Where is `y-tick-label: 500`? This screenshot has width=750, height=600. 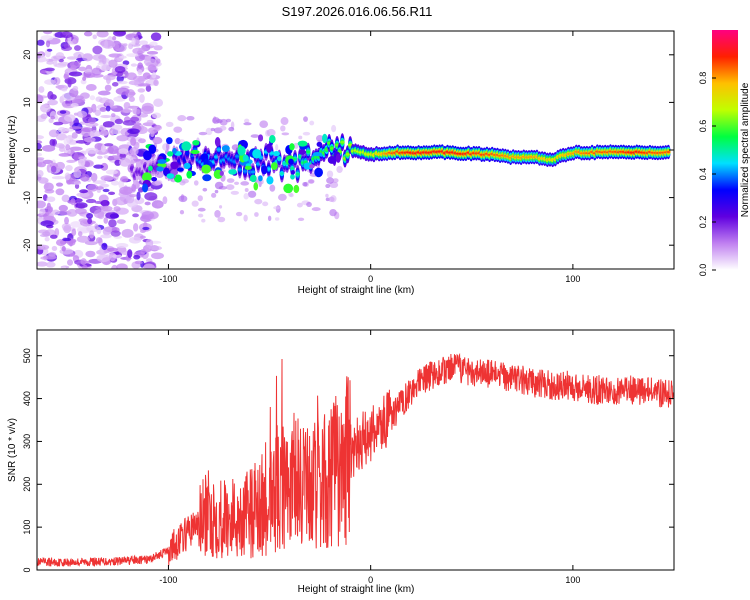
y-tick-label: 500 is located at coordinates (27, 355).